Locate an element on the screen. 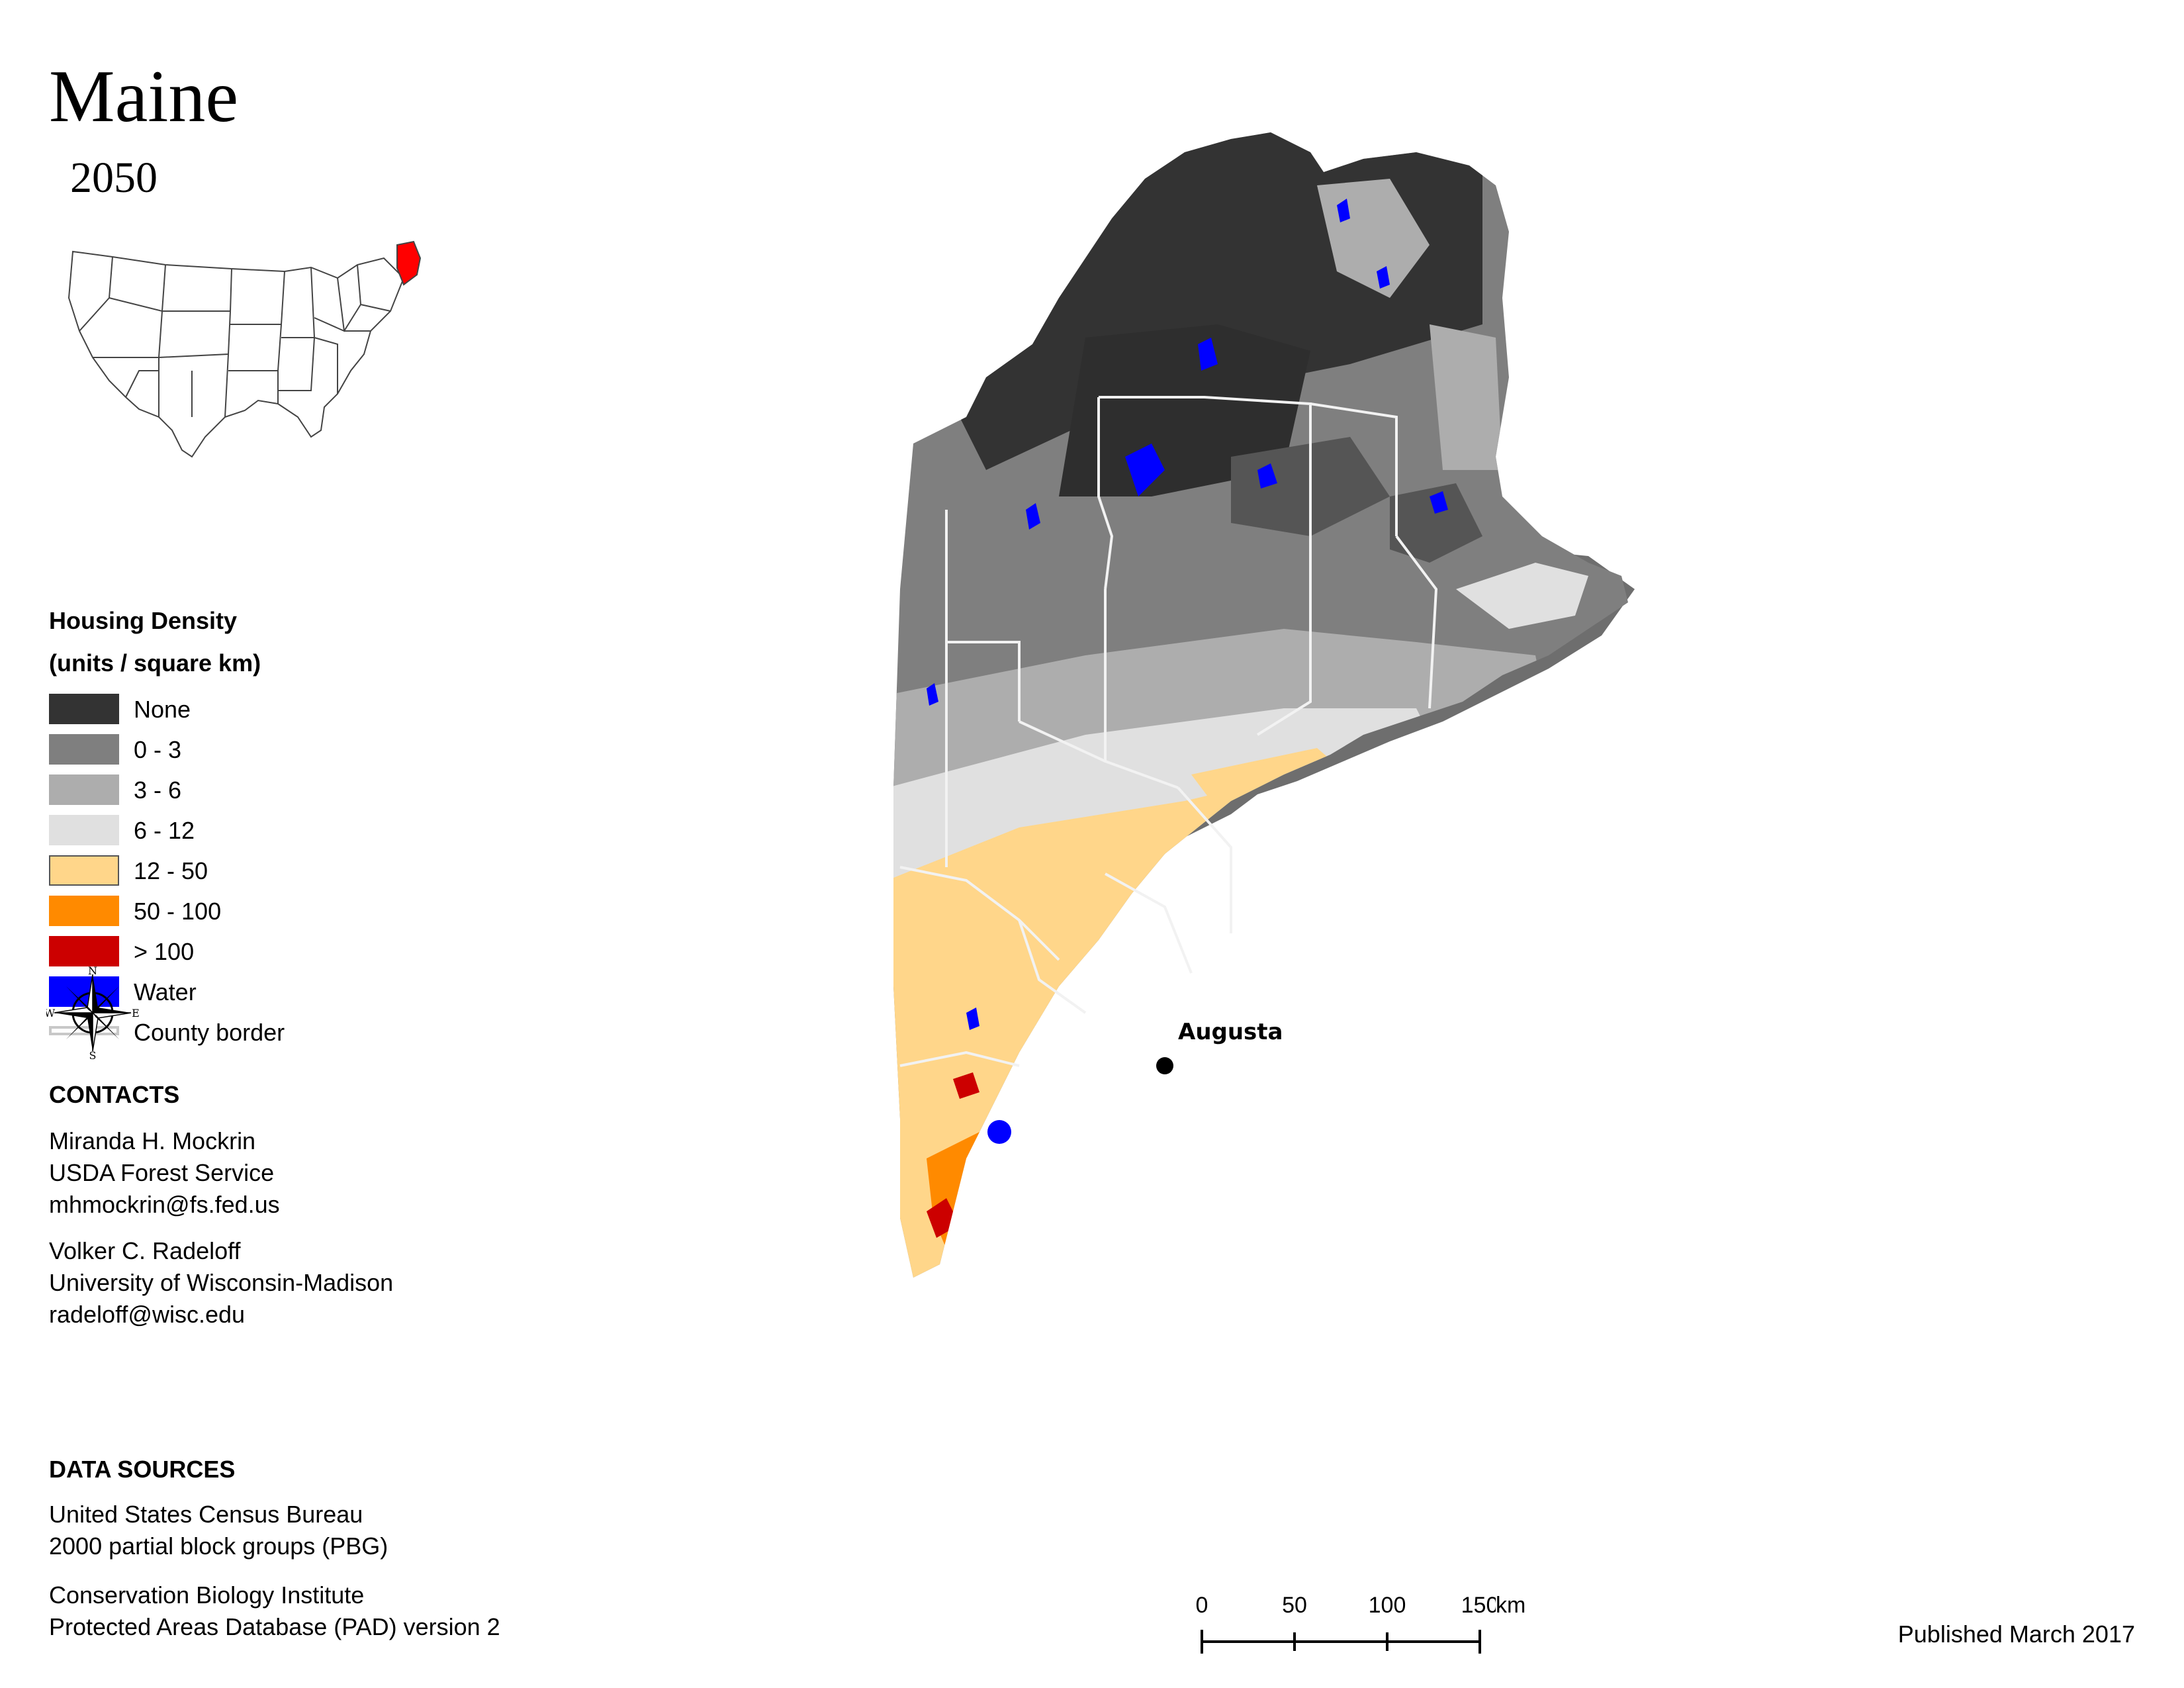 This screenshot has width=2184, height=1688. contact2-email: radeloff@wisc.edu is located at coordinates (147, 1314).